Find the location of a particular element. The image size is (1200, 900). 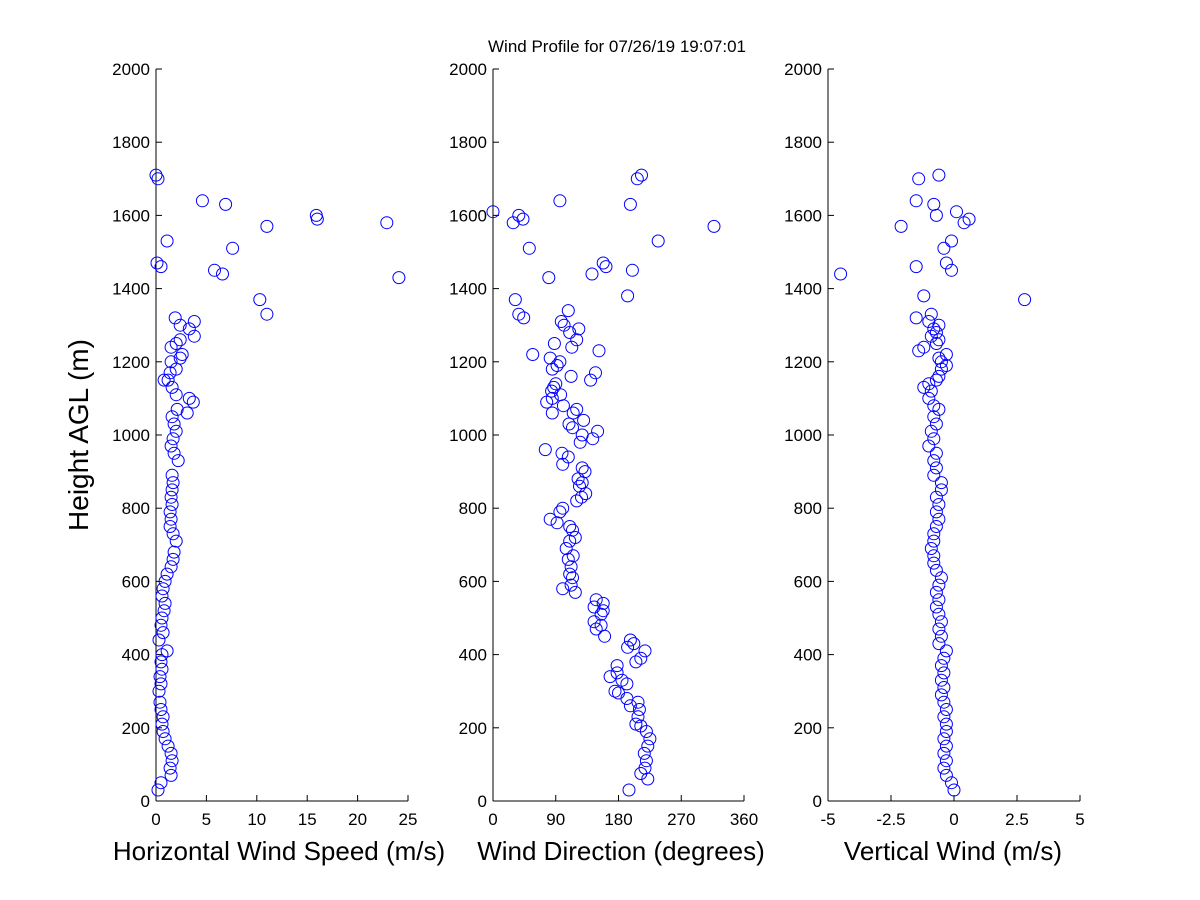

speed-y-tick-label: 0 is located at coordinates (145, 801).